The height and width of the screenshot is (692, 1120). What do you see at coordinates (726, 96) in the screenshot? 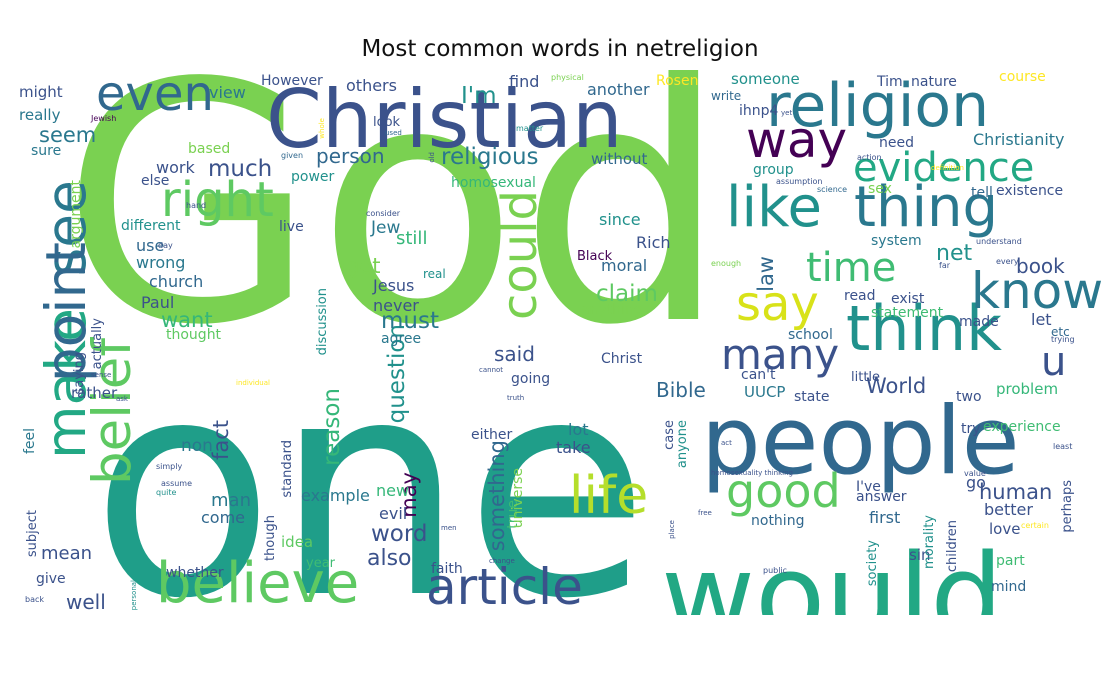
I see `word-write: write` at bounding box center [726, 96].